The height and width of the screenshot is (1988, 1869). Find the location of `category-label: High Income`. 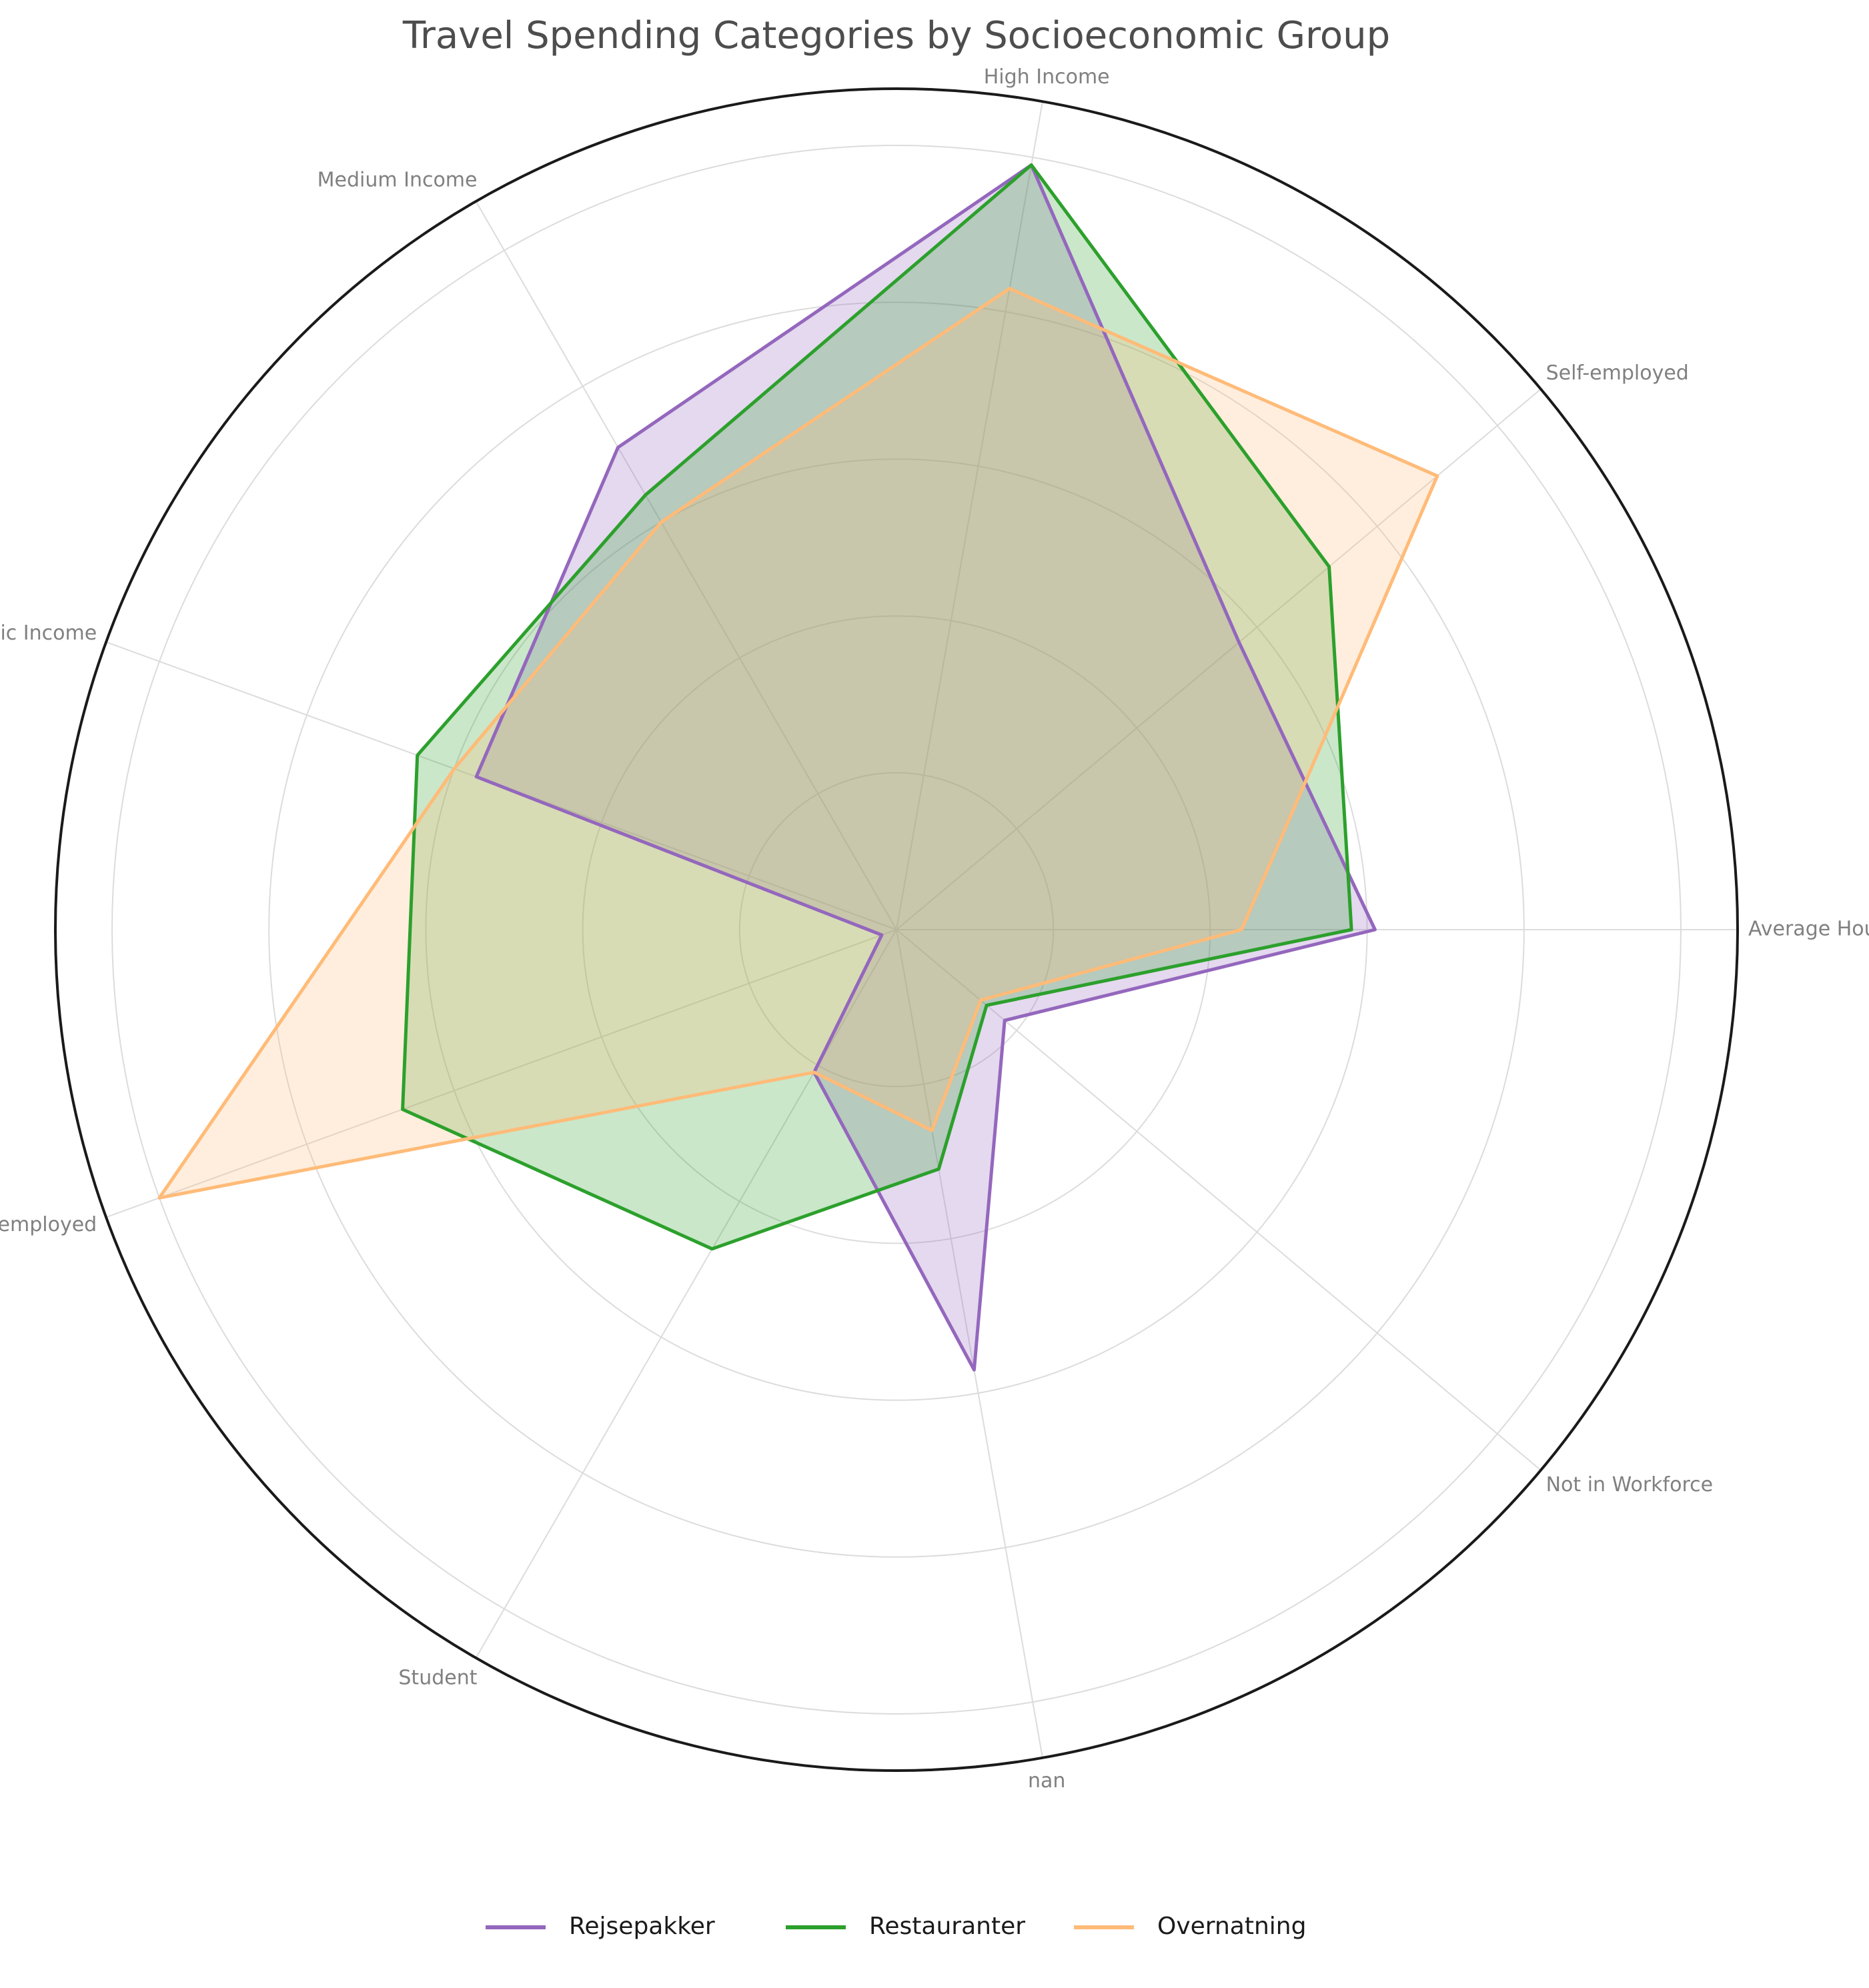

category-label: High Income is located at coordinates (1047, 77).